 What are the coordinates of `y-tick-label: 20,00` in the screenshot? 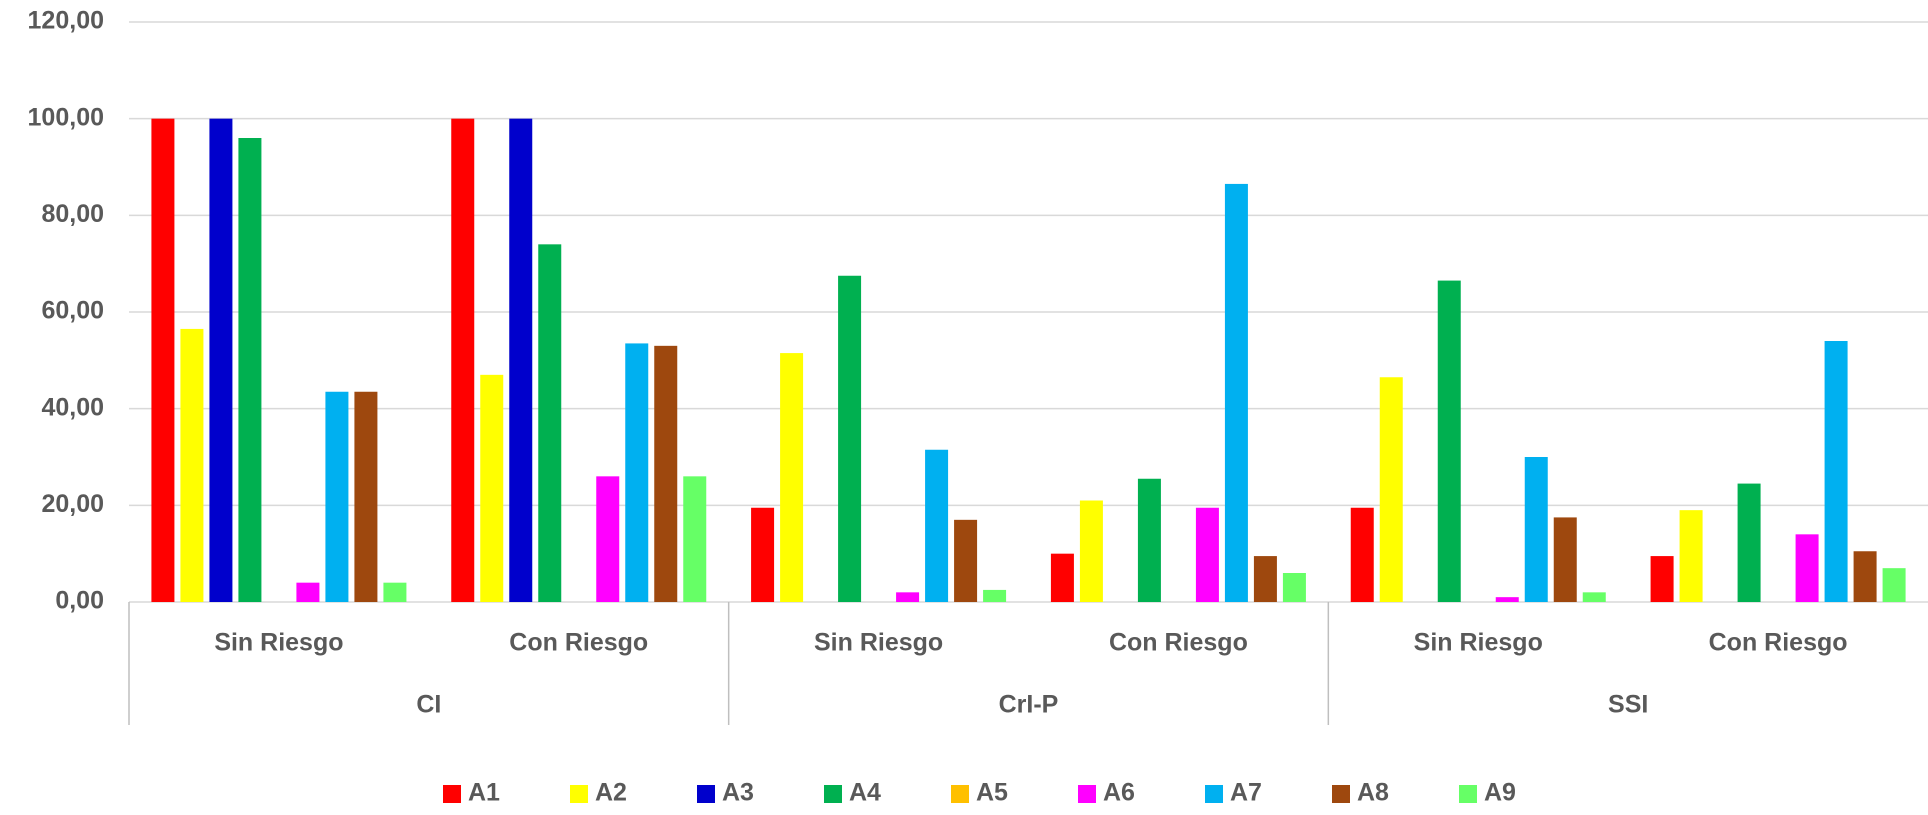 It's located at (72, 504).